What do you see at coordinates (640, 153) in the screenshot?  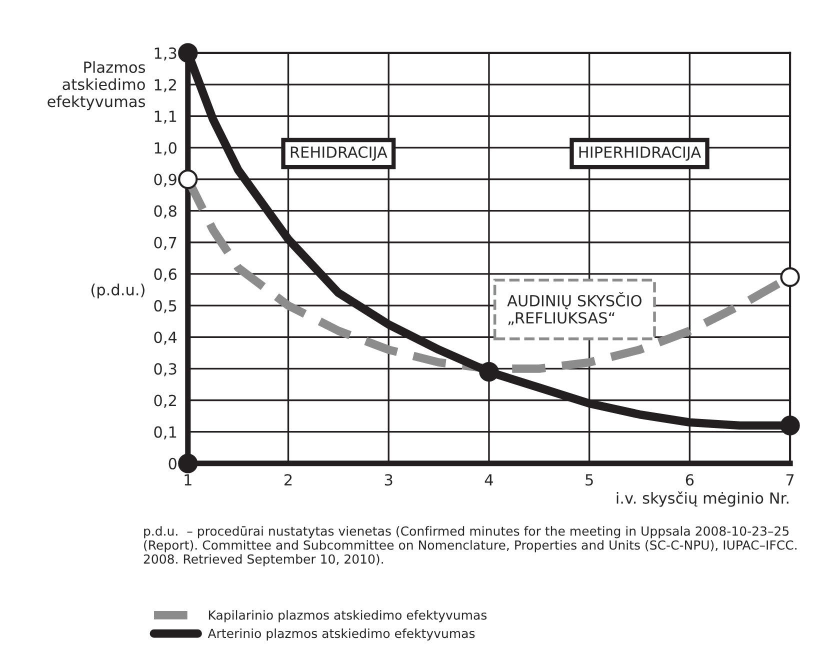 I see `annotation: HIPERHIDRACIJA` at bounding box center [640, 153].